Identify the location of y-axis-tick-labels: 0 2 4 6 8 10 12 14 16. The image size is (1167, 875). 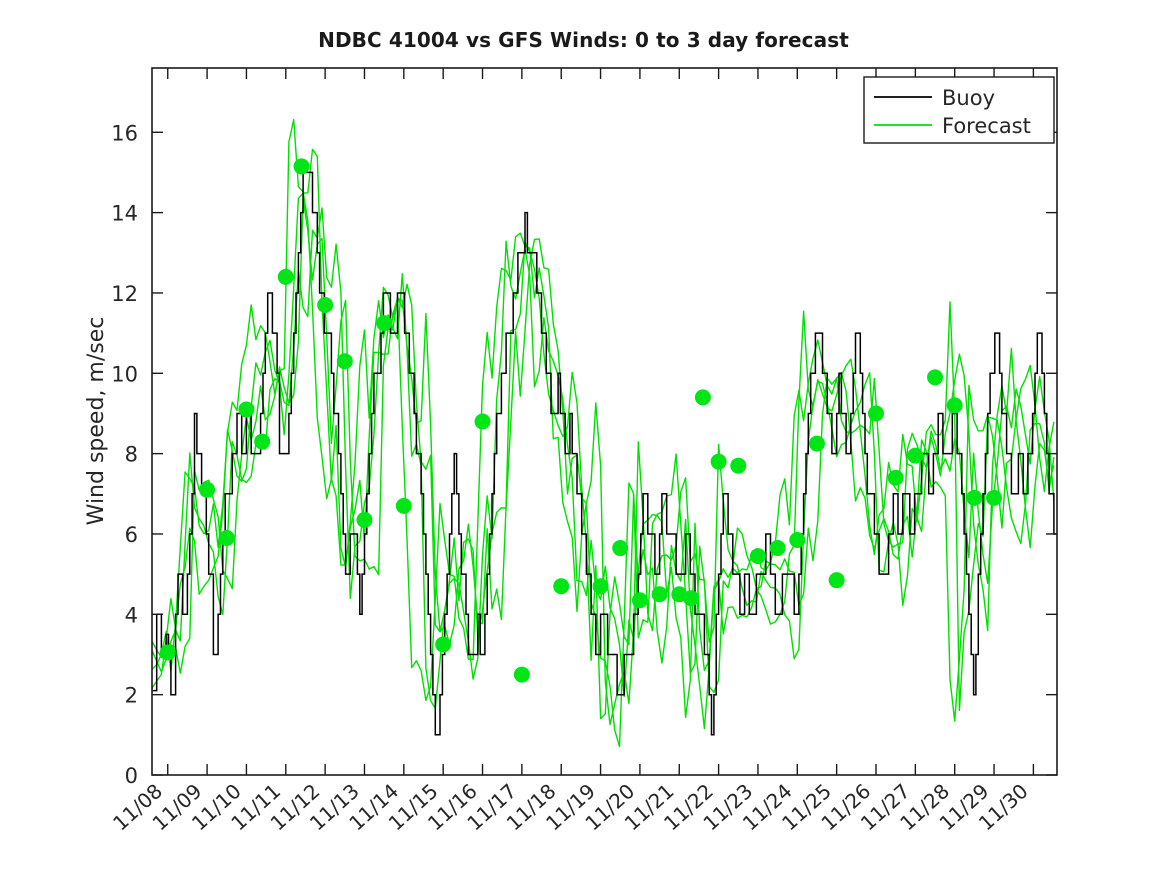
(124, 454).